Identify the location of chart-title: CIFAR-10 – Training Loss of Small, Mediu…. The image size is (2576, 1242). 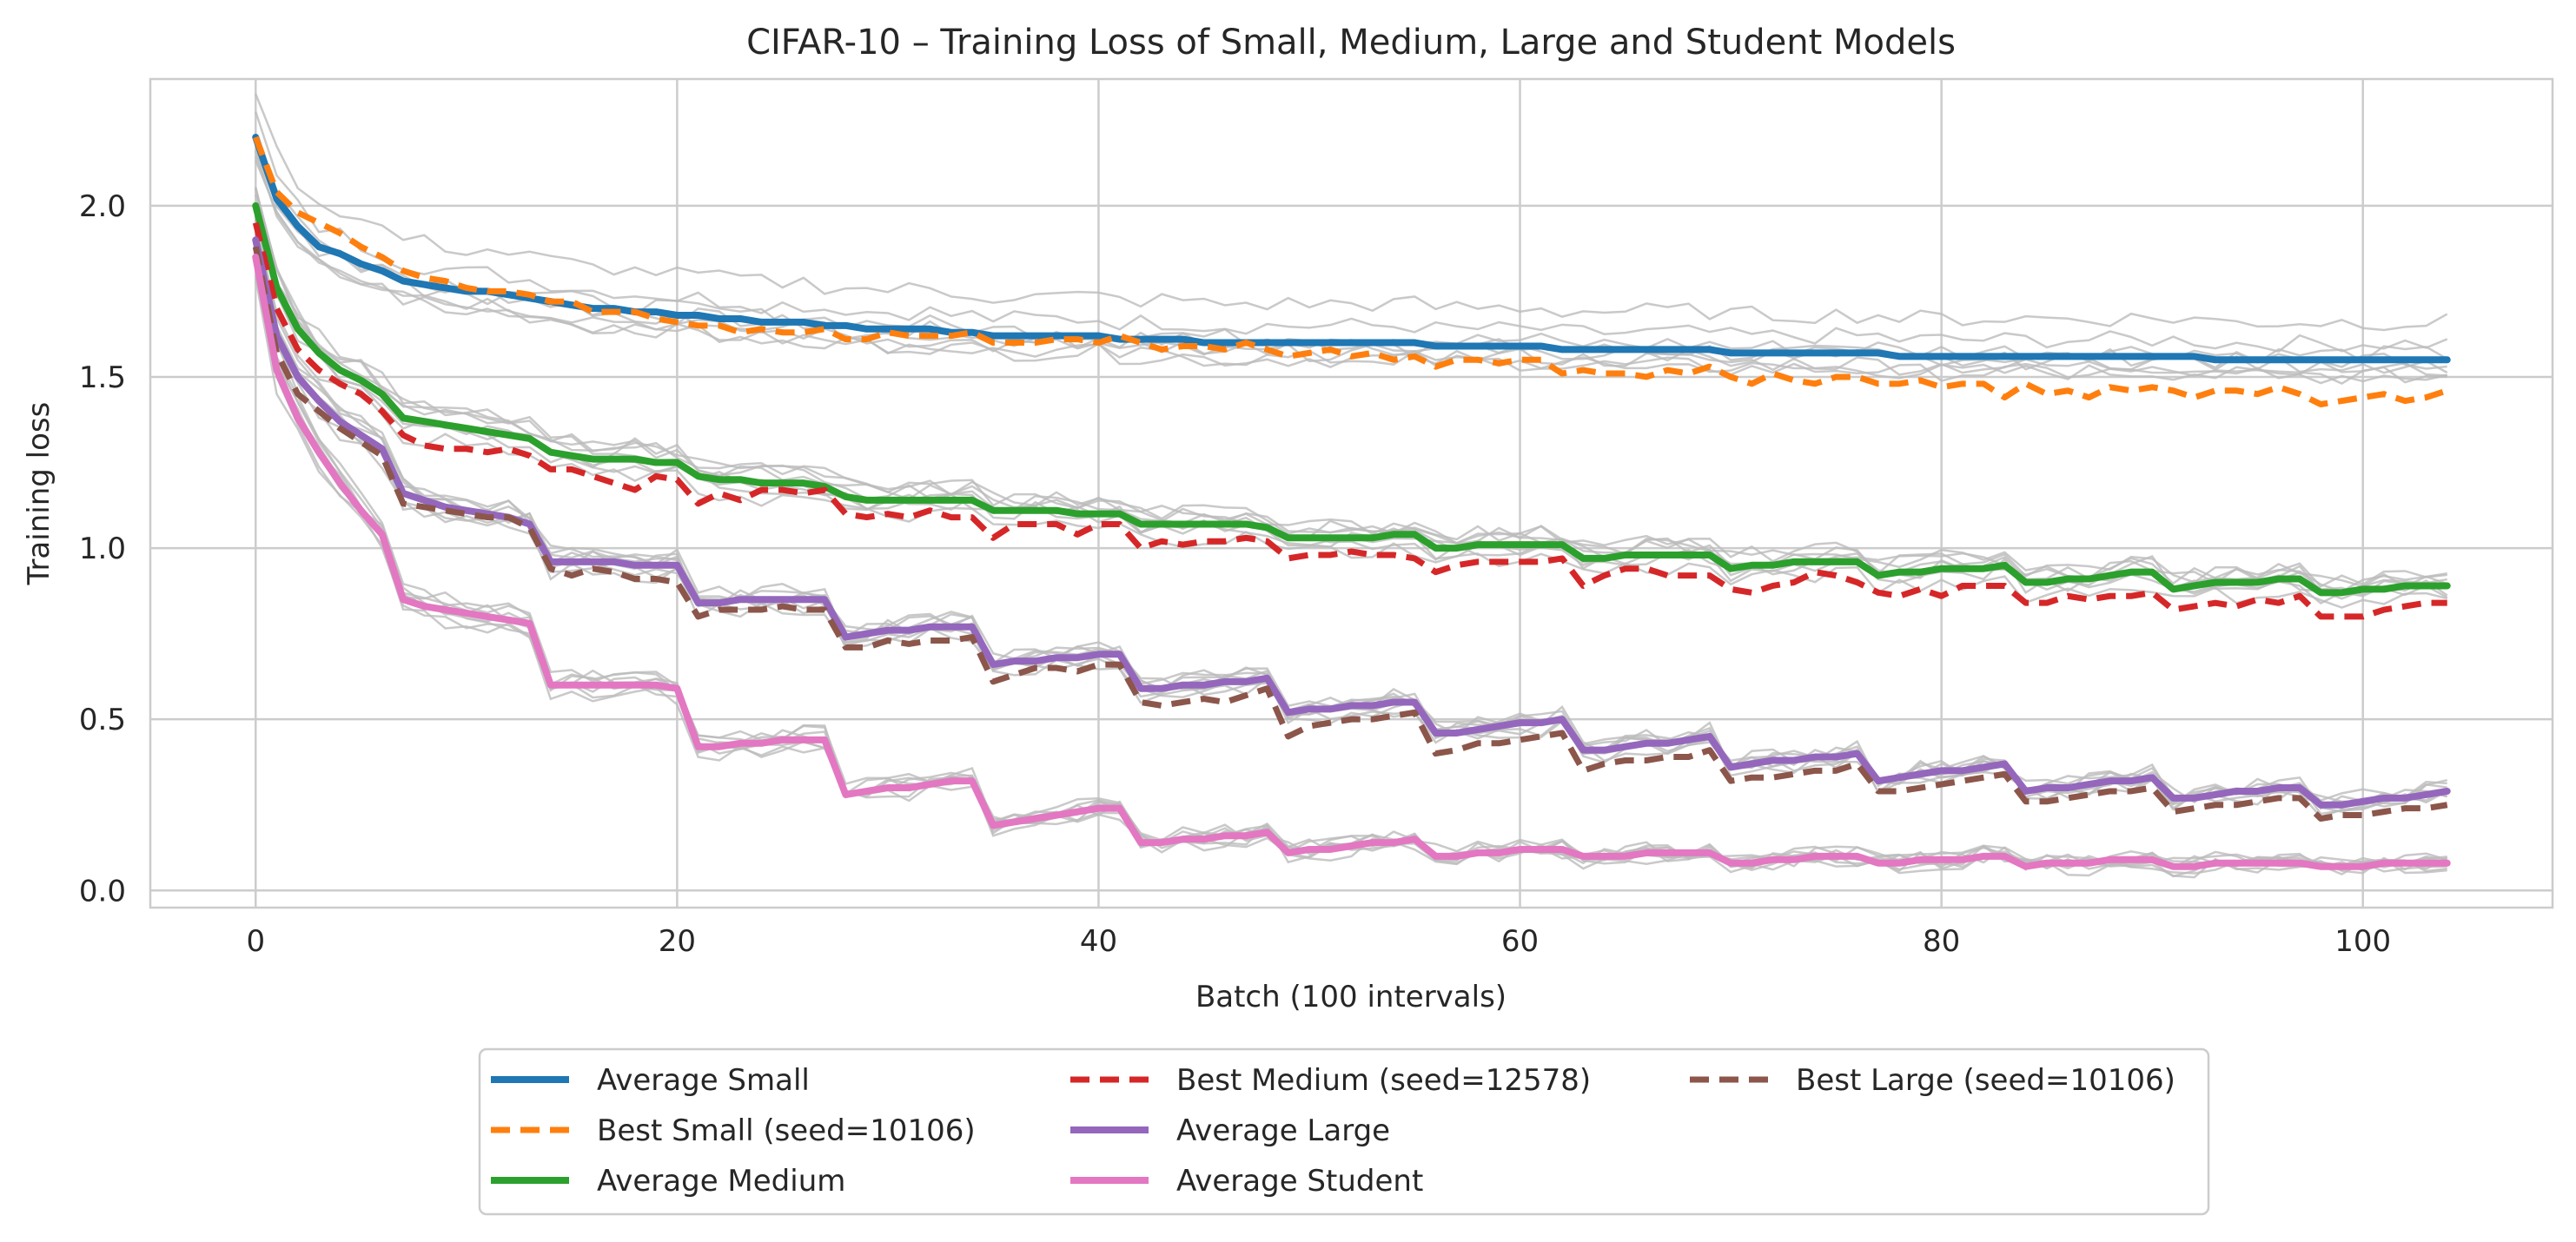
(1351, 43).